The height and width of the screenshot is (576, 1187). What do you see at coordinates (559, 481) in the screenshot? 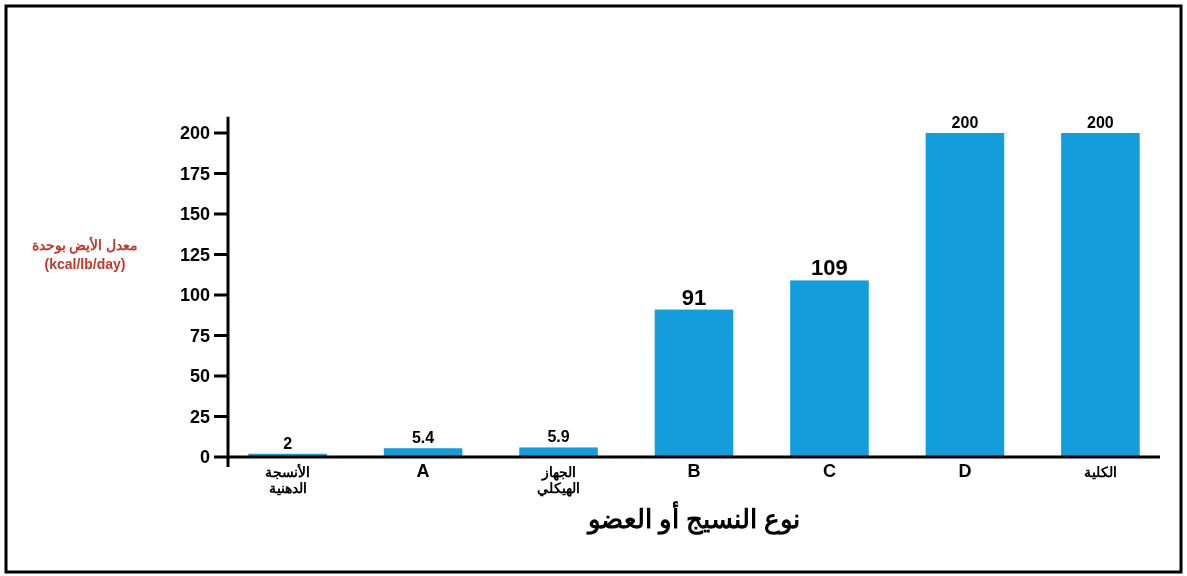
I see `x-tick-label: الجهاز الهيكلي` at bounding box center [559, 481].